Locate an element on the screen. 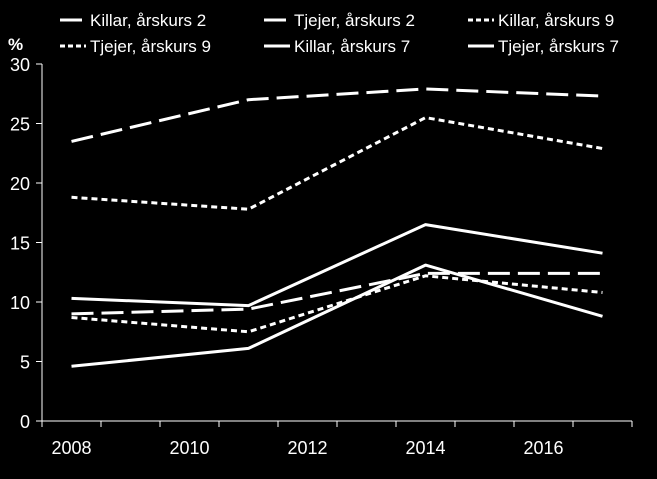  y-tick-label: 20 is located at coordinates (20, 184).